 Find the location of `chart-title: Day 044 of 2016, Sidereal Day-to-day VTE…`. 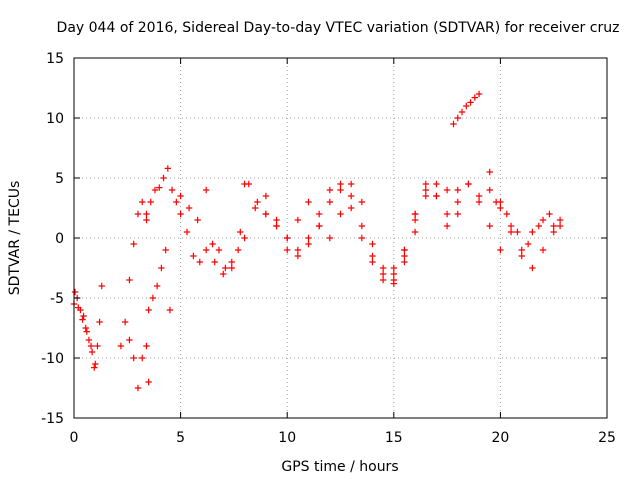

chart-title: Day 044 of 2016, Sidereal Day-to-day VTE… is located at coordinates (338, 28).